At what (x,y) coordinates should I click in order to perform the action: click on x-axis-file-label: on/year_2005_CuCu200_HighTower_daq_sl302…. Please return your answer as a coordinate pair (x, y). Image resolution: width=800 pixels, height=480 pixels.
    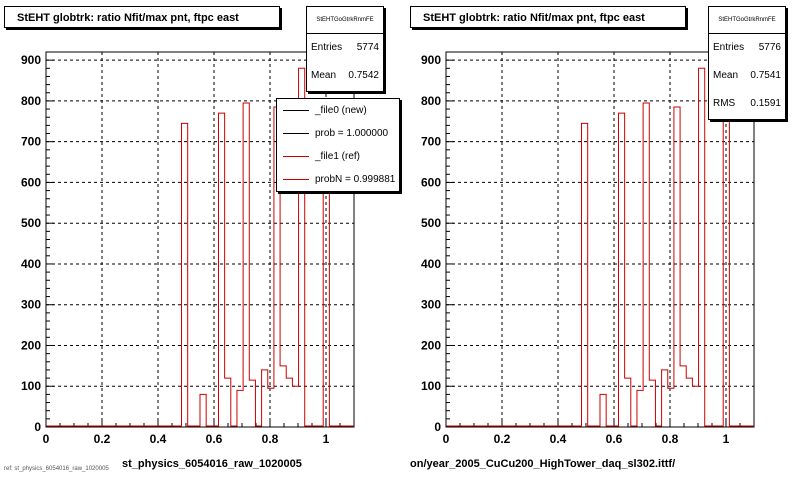
    Looking at the image, I should click on (543, 464).